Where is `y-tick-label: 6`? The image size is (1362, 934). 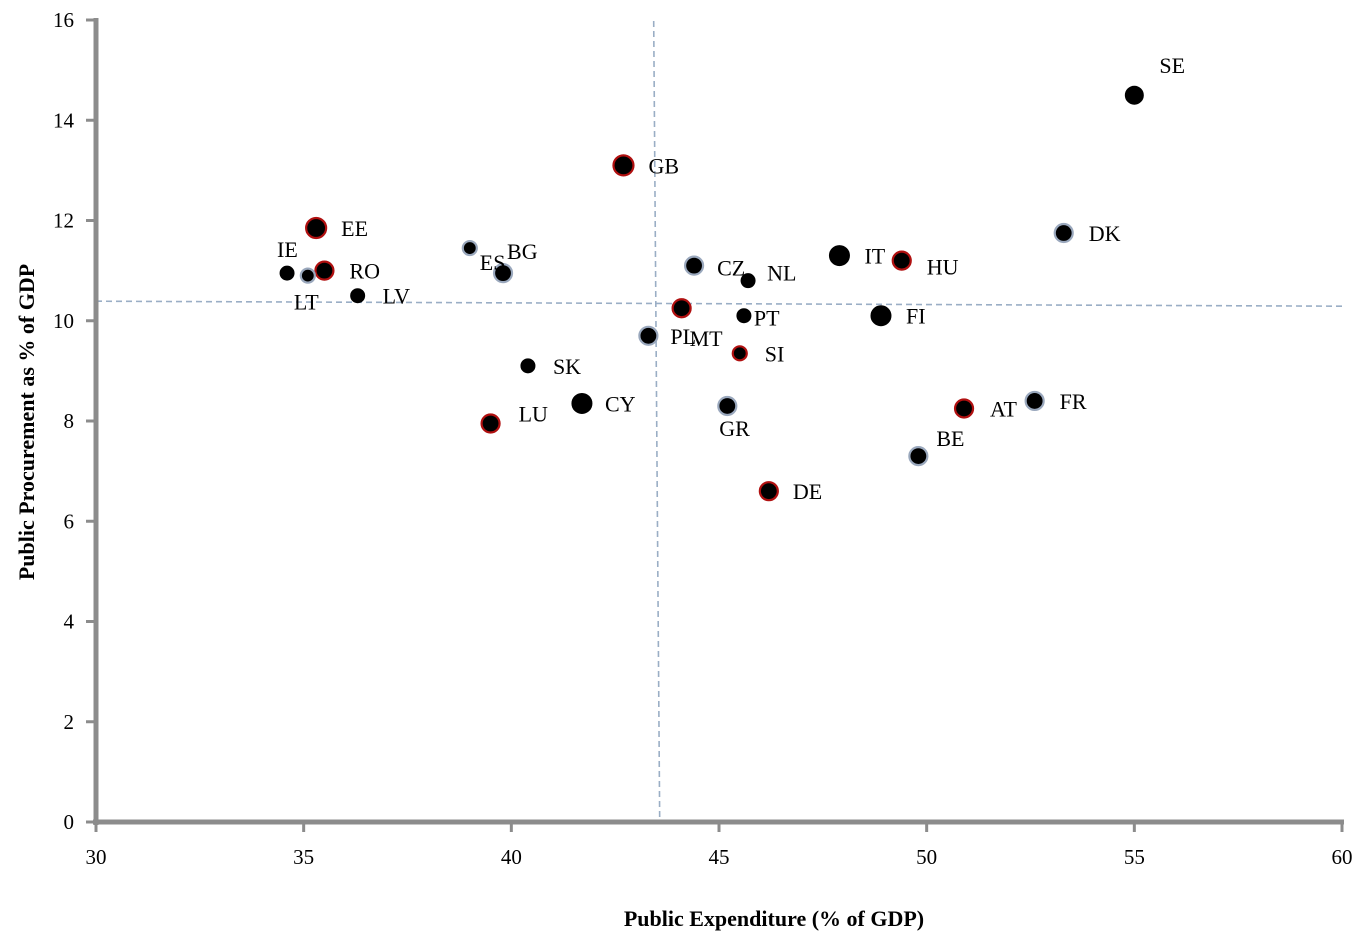
y-tick-label: 6 is located at coordinates (69, 521).